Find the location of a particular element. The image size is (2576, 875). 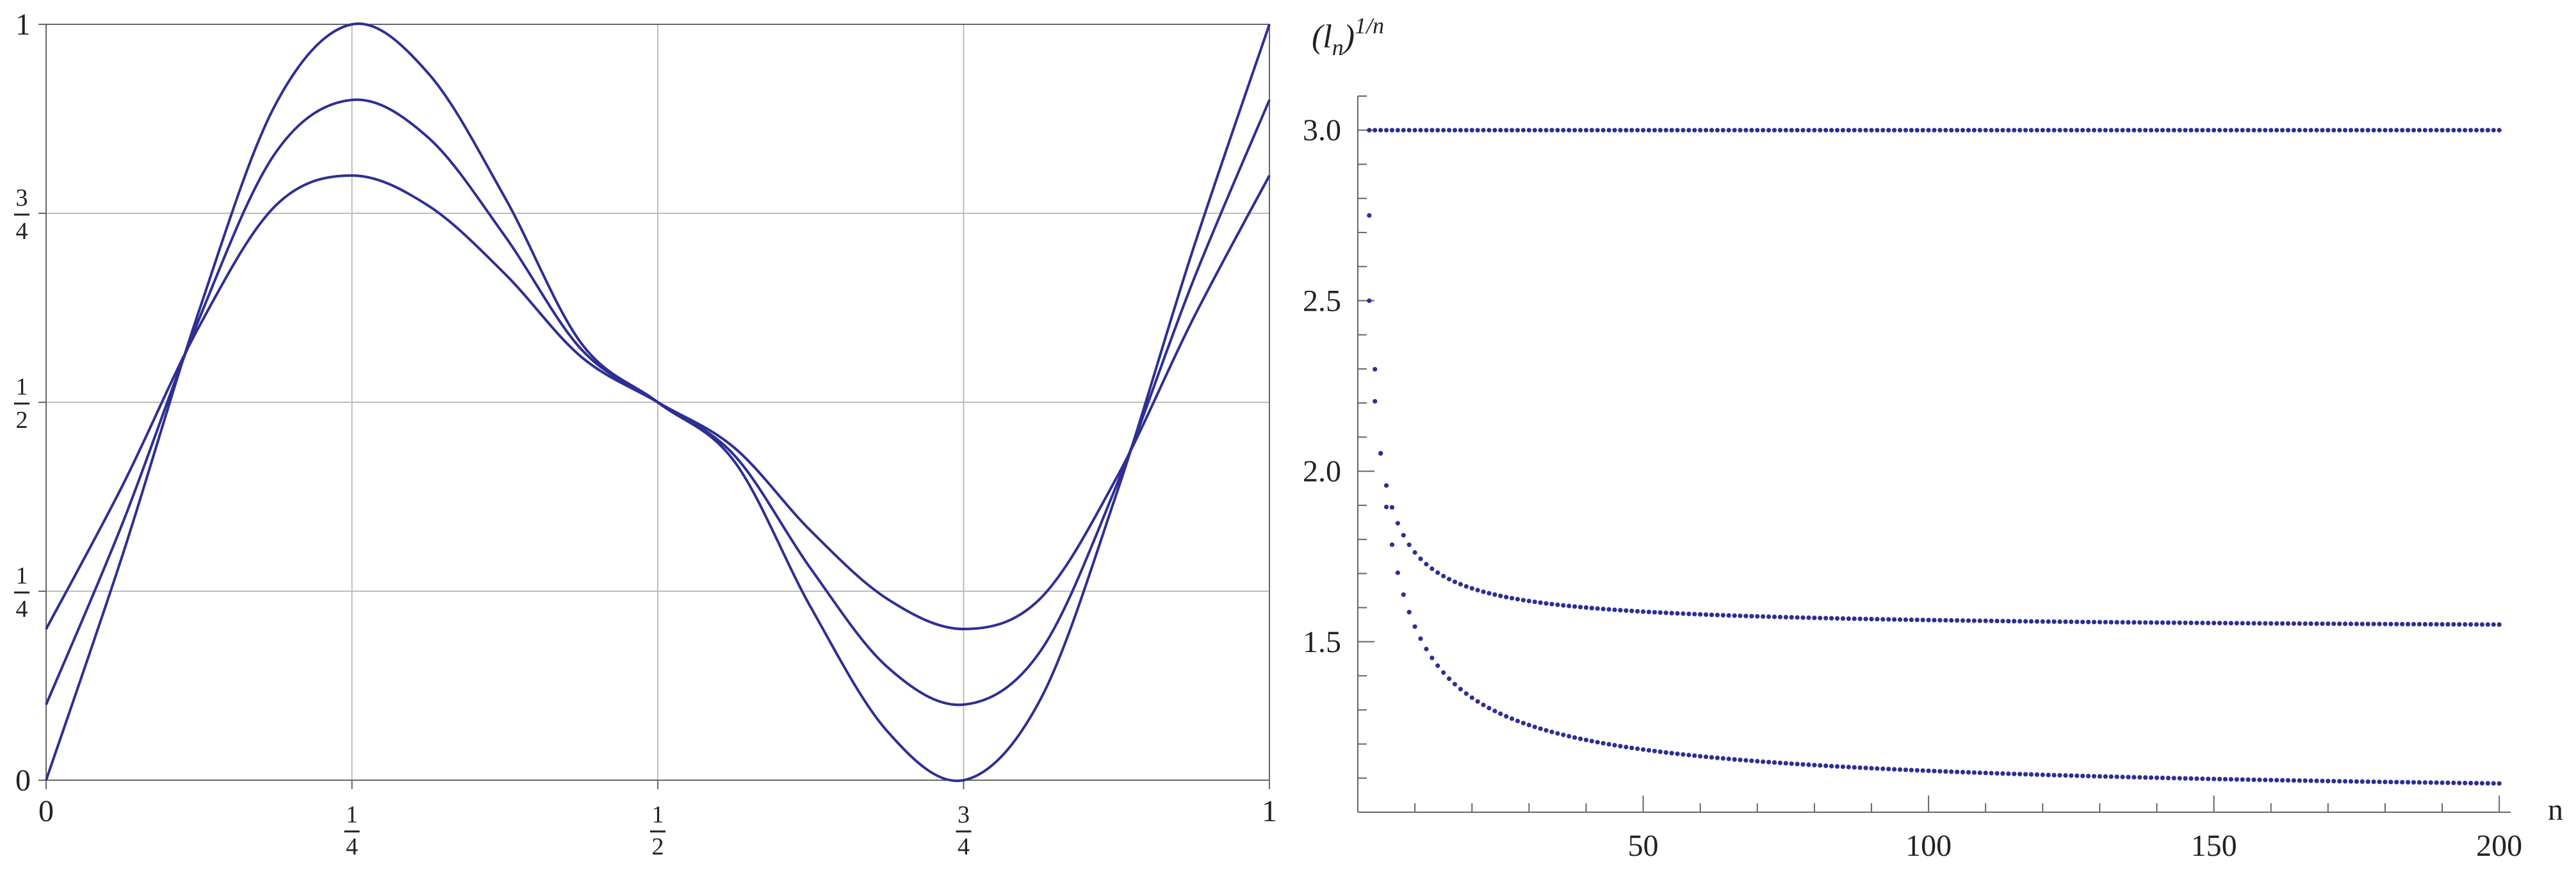

y-tick-numerator: 3 is located at coordinates (22, 197).